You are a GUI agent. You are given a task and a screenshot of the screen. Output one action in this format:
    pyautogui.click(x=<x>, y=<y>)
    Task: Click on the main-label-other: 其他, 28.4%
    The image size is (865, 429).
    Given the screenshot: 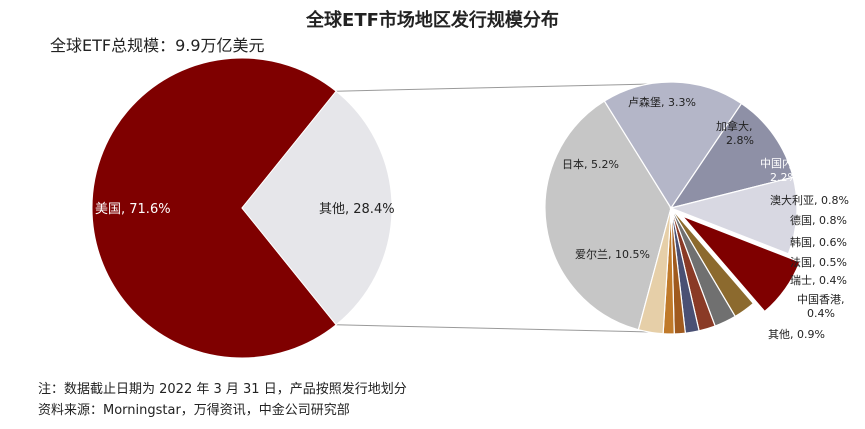 What is the action you would take?
    pyautogui.click(x=357, y=209)
    